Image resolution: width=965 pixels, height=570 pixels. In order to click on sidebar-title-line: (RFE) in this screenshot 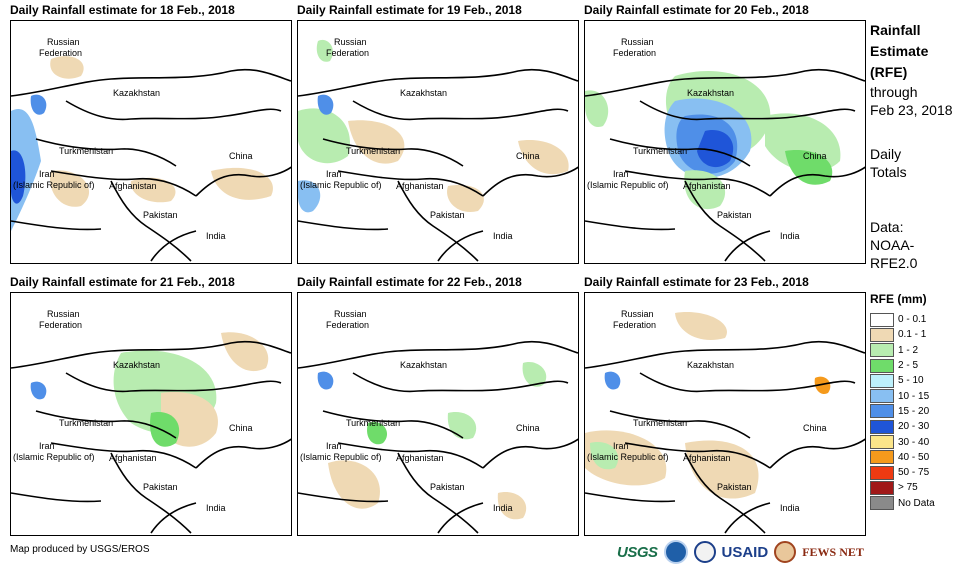, I will do `click(889, 72)`.